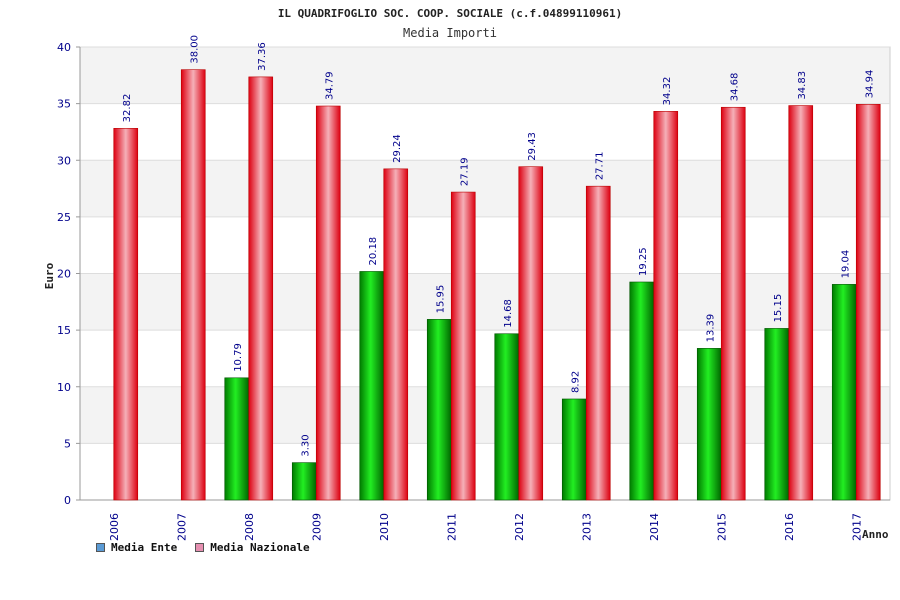  What do you see at coordinates (64, 330) in the screenshot?
I see `y-tick-label: 15` at bounding box center [64, 330].